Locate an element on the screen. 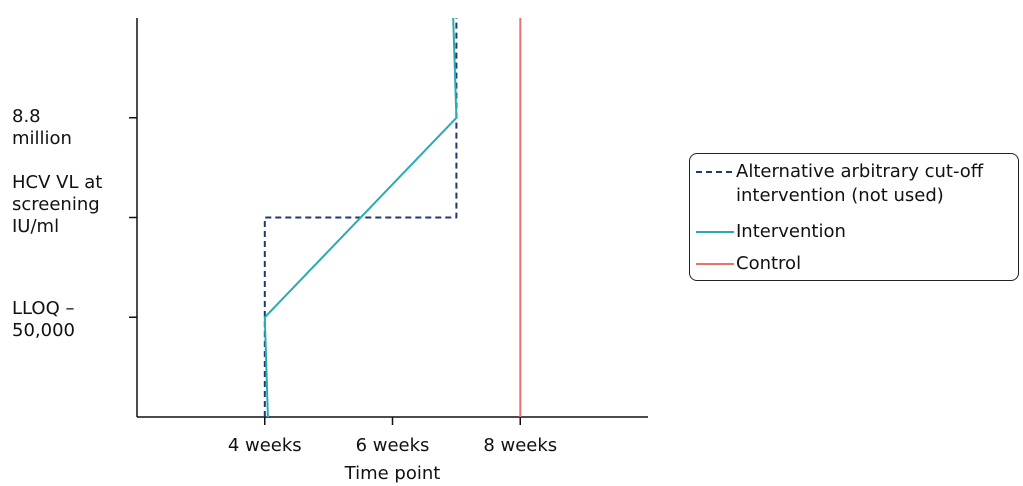 The width and height of the screenshot is (1023, 486). y-axis-title: HCV VL at screening IU/ml is located at coordinates (57, 205).